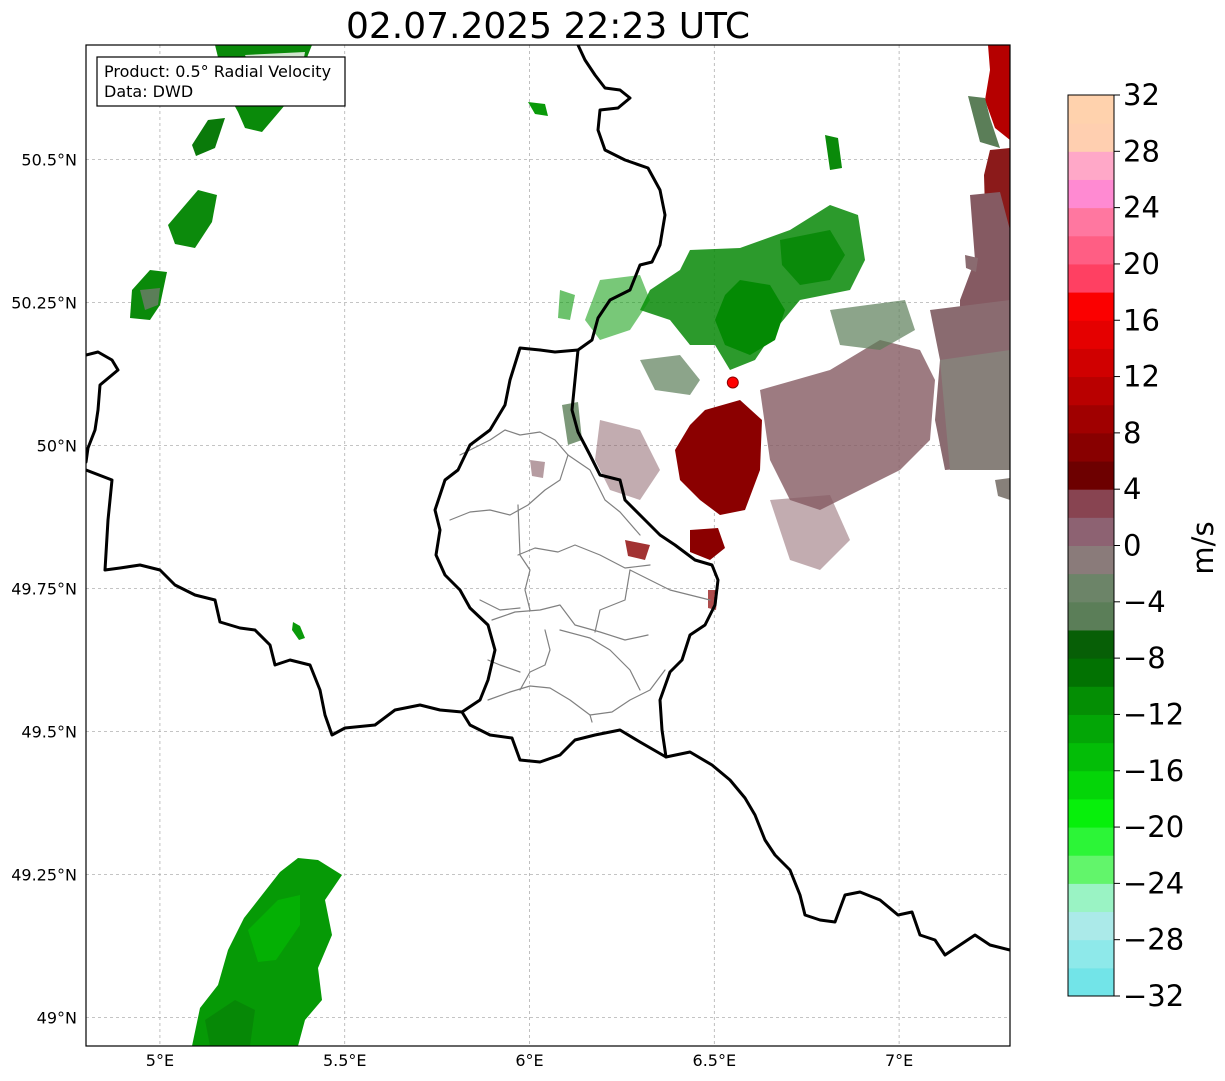  Describe the element at coordinates (696, 248) in the screenshot. I see `echo-central-green` at that location.